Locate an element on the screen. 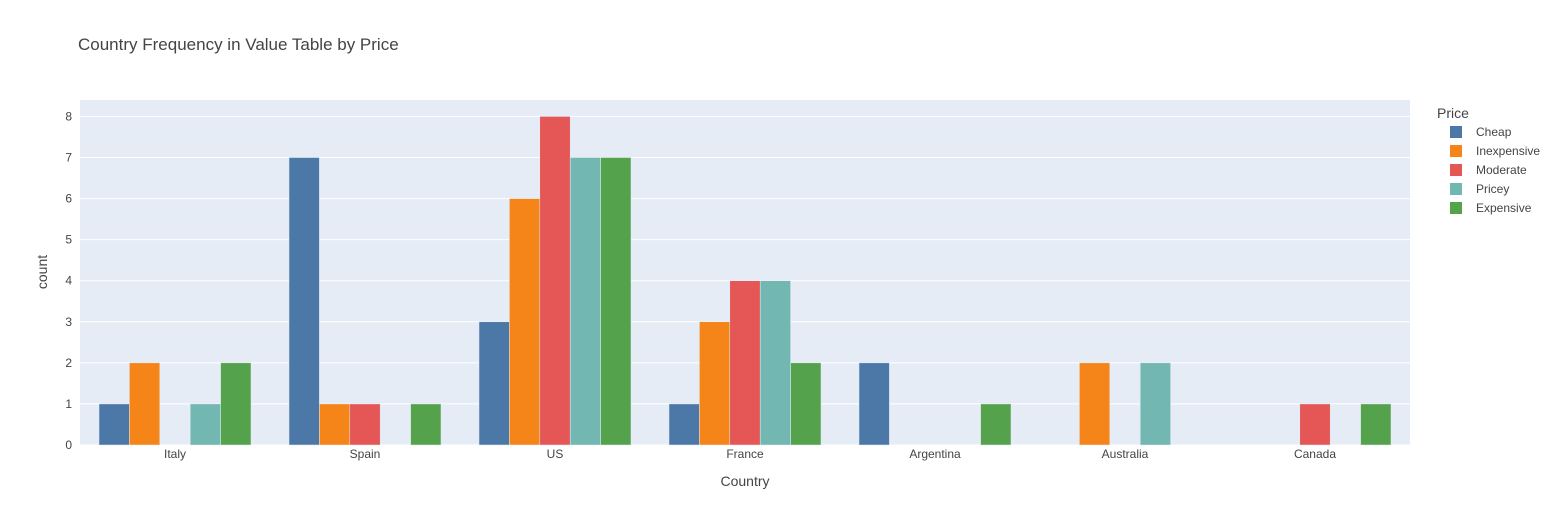 This screenshot has height=525, width=1567. legend-item: Inexpensive is located at coordinates (1495, 151).